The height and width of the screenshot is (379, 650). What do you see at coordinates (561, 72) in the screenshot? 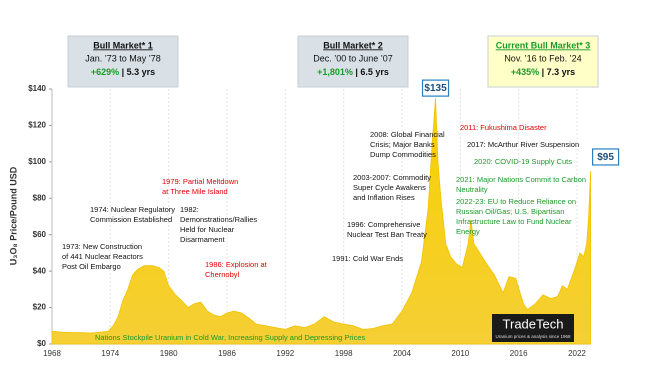
I see `bull-market-duration: 7.3 yrs` at bounding box center [561, 72].